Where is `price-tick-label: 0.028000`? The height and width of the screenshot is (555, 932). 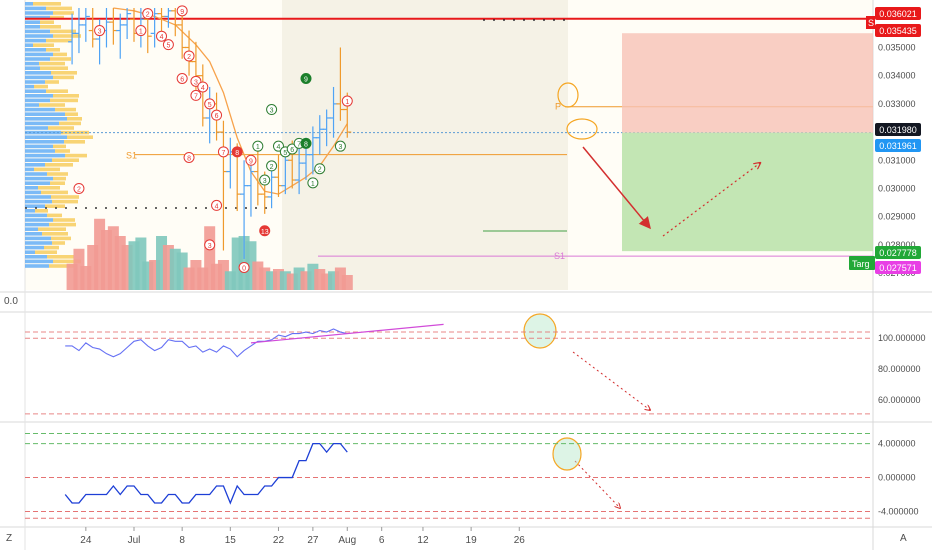
price-tick-label: 0.028000 is located at coordinates (897, 245).